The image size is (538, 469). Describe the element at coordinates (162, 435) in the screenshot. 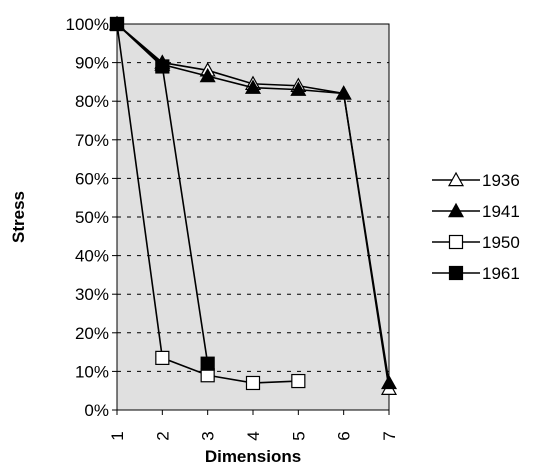

I see `x-tick-label: 2` at that location.